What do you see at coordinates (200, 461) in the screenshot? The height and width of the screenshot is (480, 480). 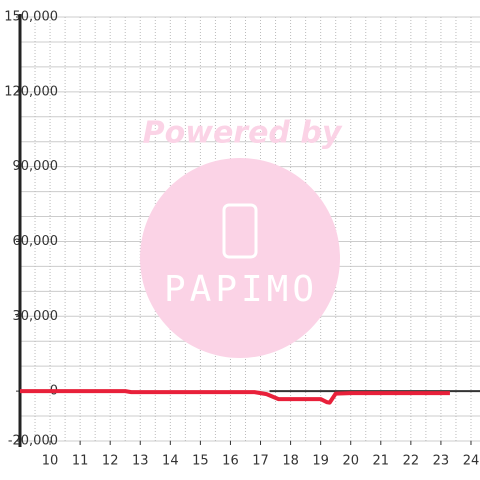 I see `x-tick-label: 15` at bounding box center [200, 461].